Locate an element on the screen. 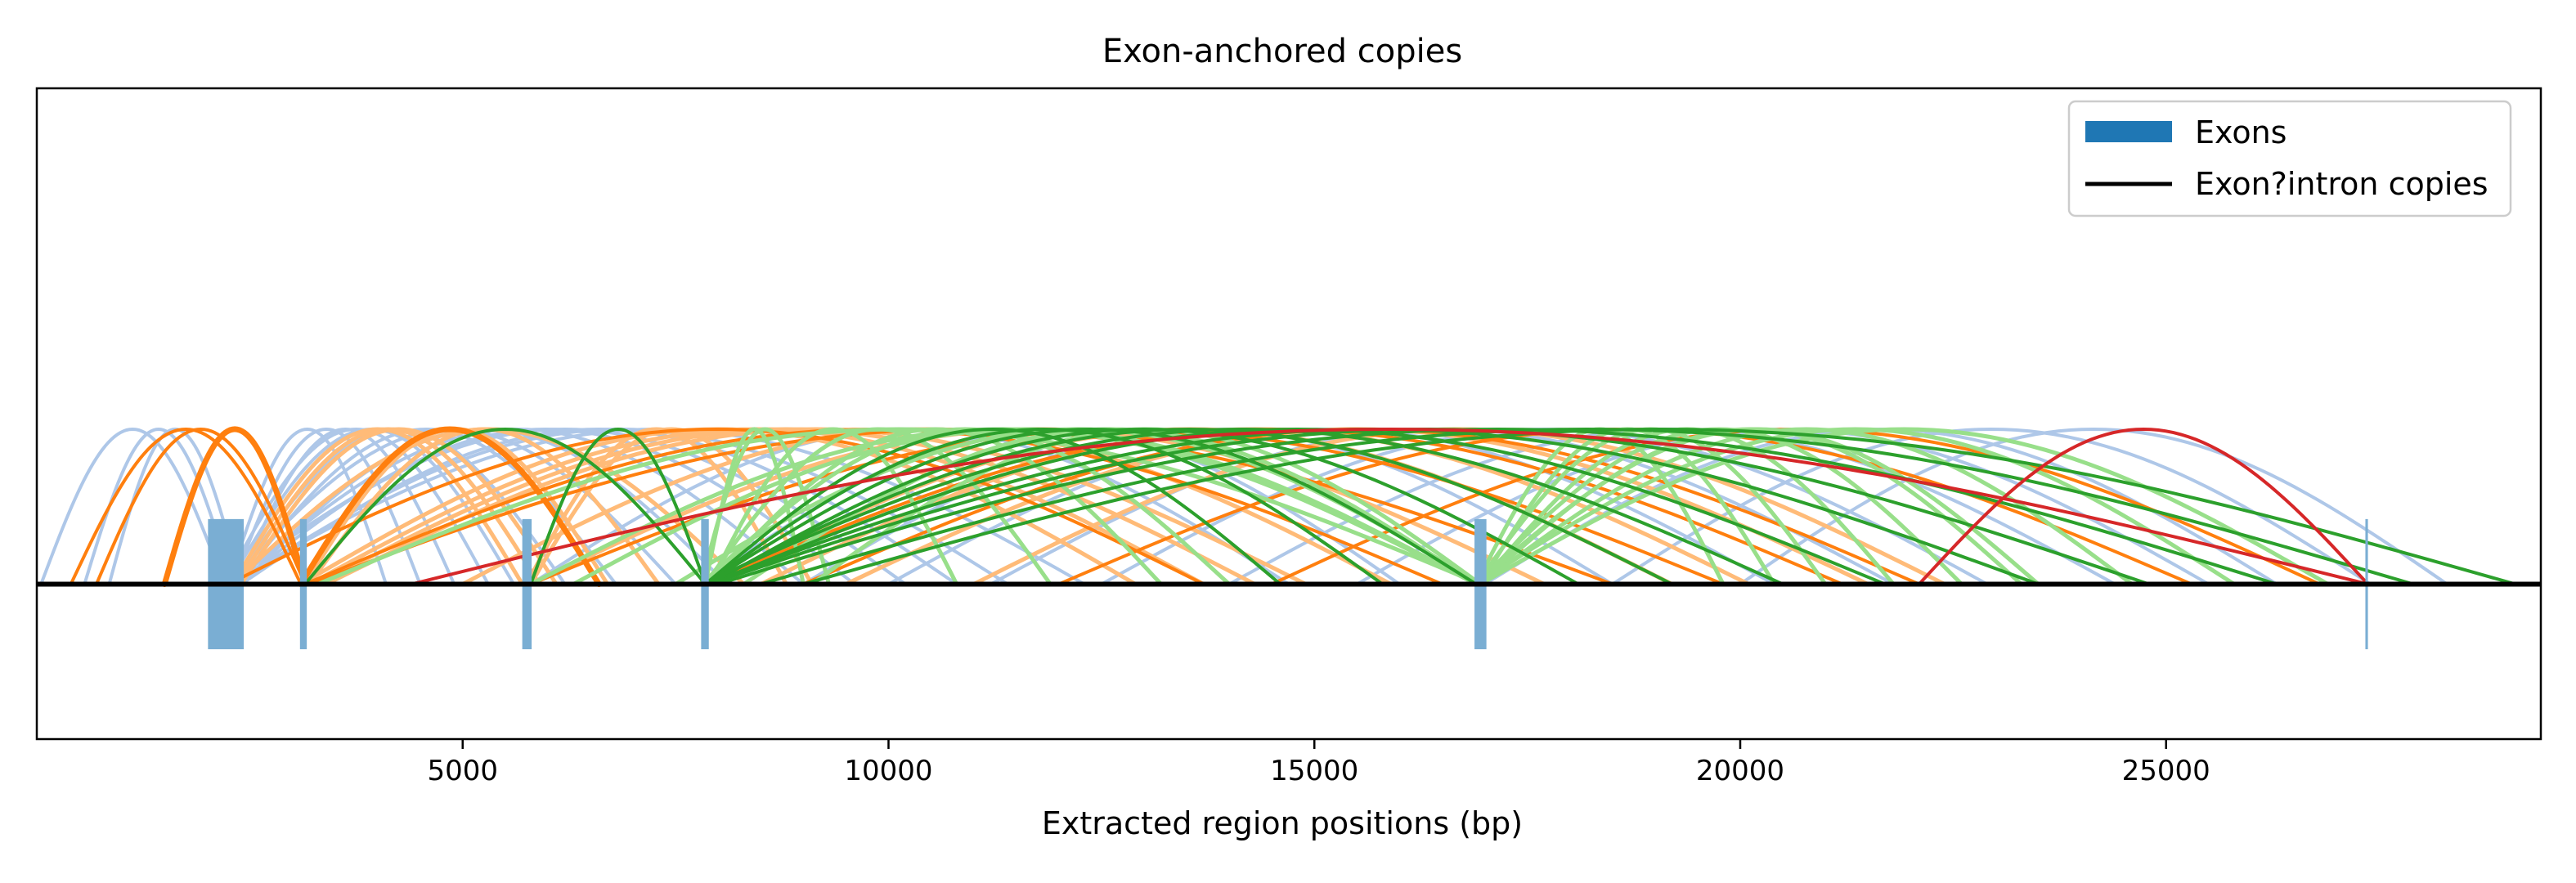 This screenshot has width=2576, height=883. x-axis-label: Extracted region positions (bp) is located at coordinates (1282, 823).